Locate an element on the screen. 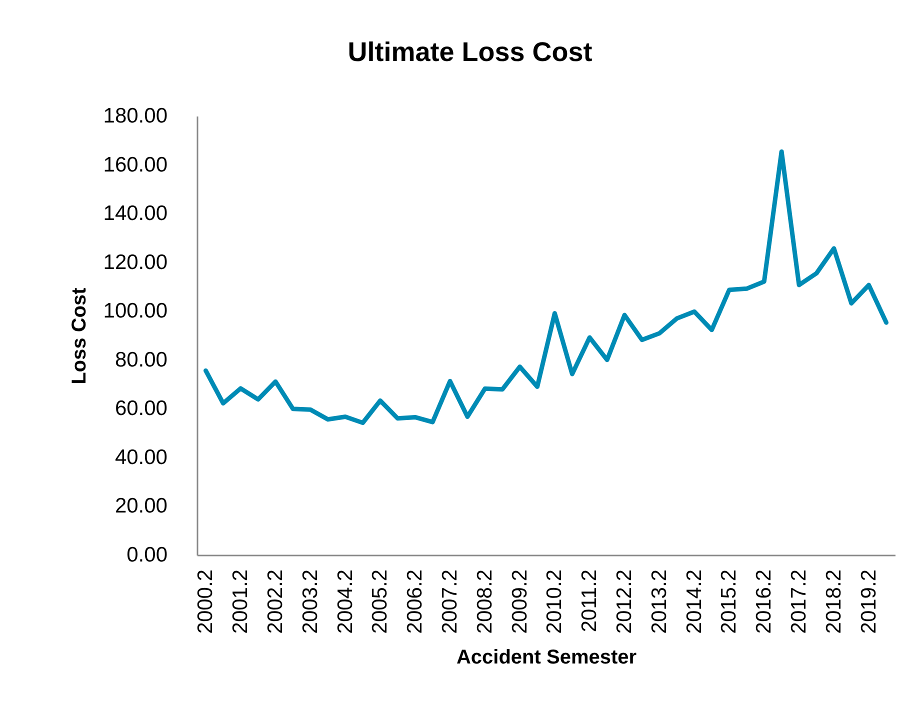  x-tick-label: 2001.2 is located at coordinates (240, 602).